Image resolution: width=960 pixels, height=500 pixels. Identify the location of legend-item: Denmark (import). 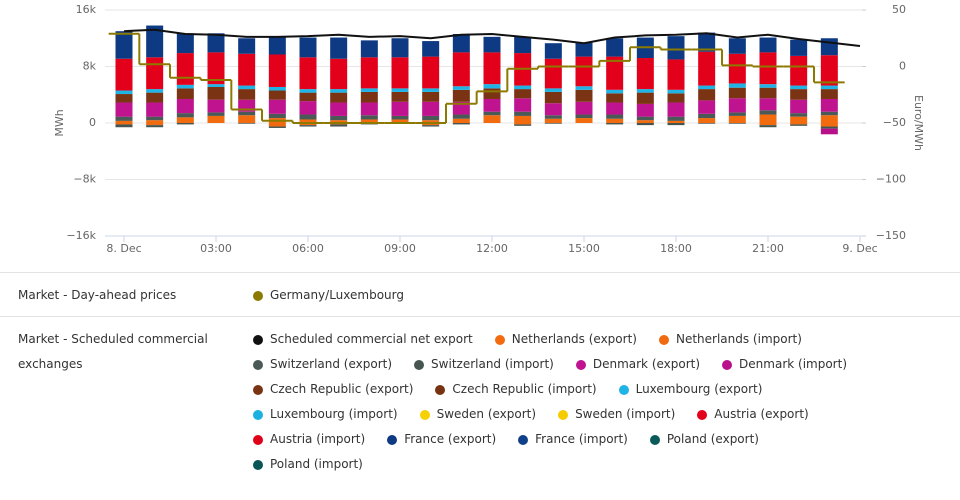
(784, 364).